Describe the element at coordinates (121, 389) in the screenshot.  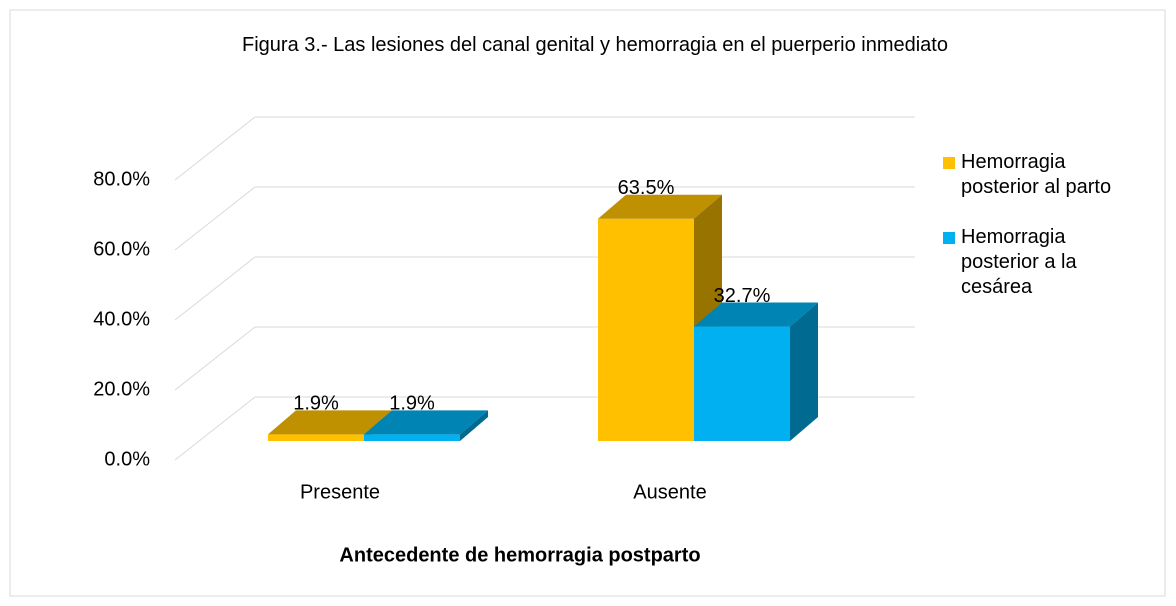
I see `y-tick-label: 20.0%` at that location.